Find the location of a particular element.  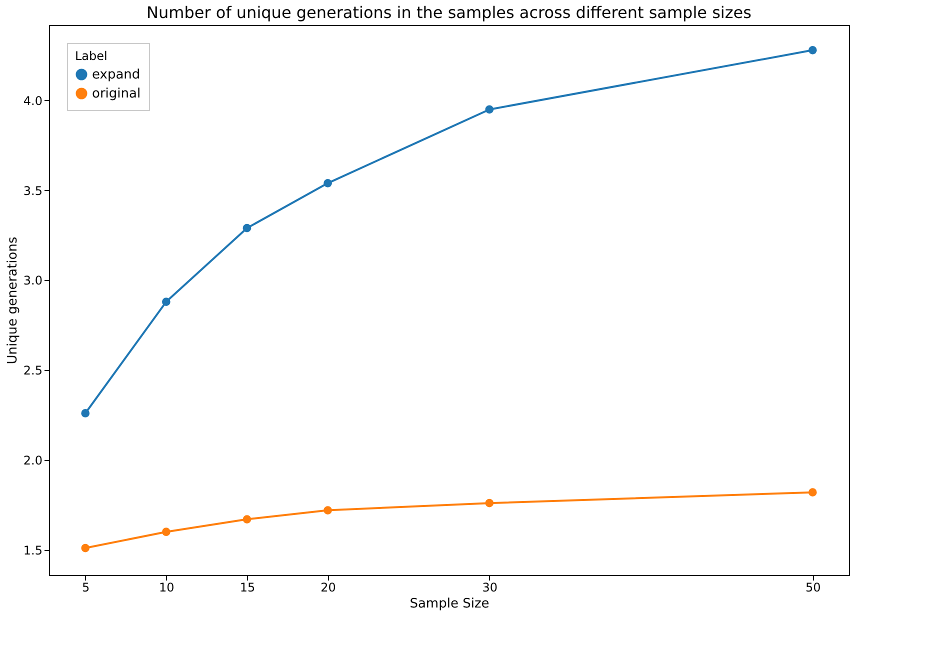

x-tick-label: 20 is located at coordinates (328, 587).